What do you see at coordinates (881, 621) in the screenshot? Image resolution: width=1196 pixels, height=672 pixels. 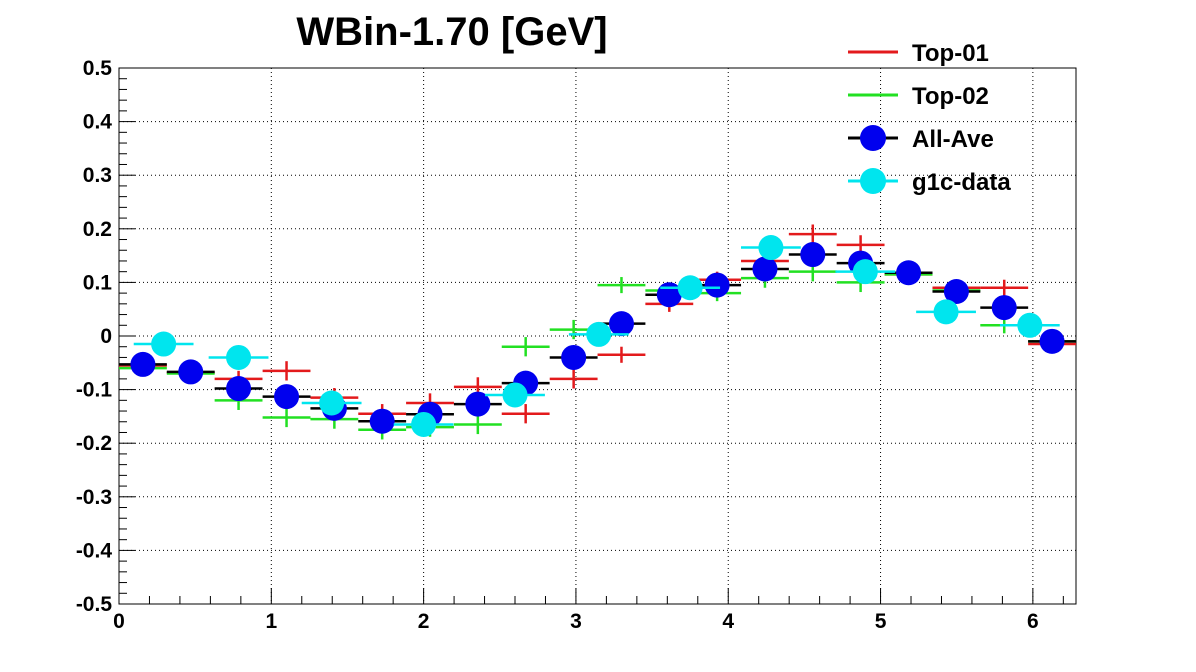 I see `x-tick-label: 5` at bounding box center [881, 621].